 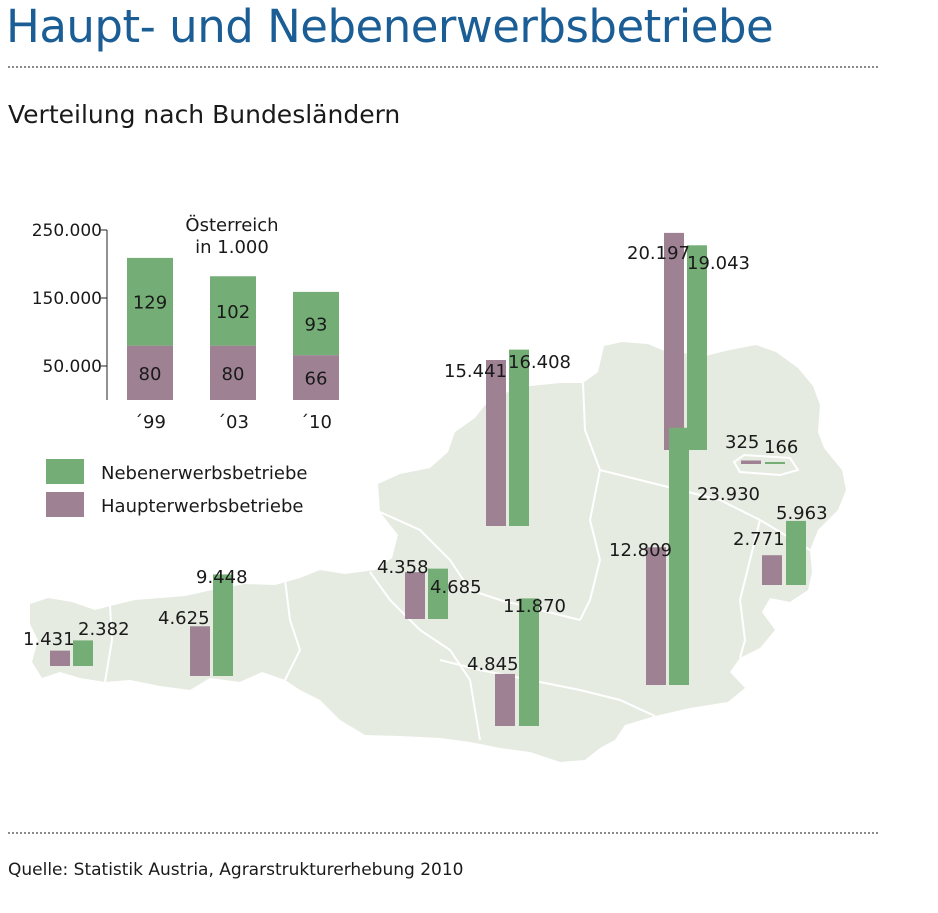 I want to click on inset-bars: 80 129 ´99 80 102 ´03 66 93 ´10, so click(x=233, y=345).